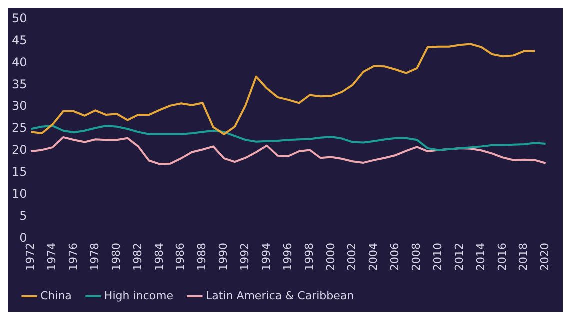 The width and height of the screenshot is (571, 320). Describe the element at coordinates (280, 295) in the screenshot. I see `legend-label: Latin America & Caribbean` at that location.